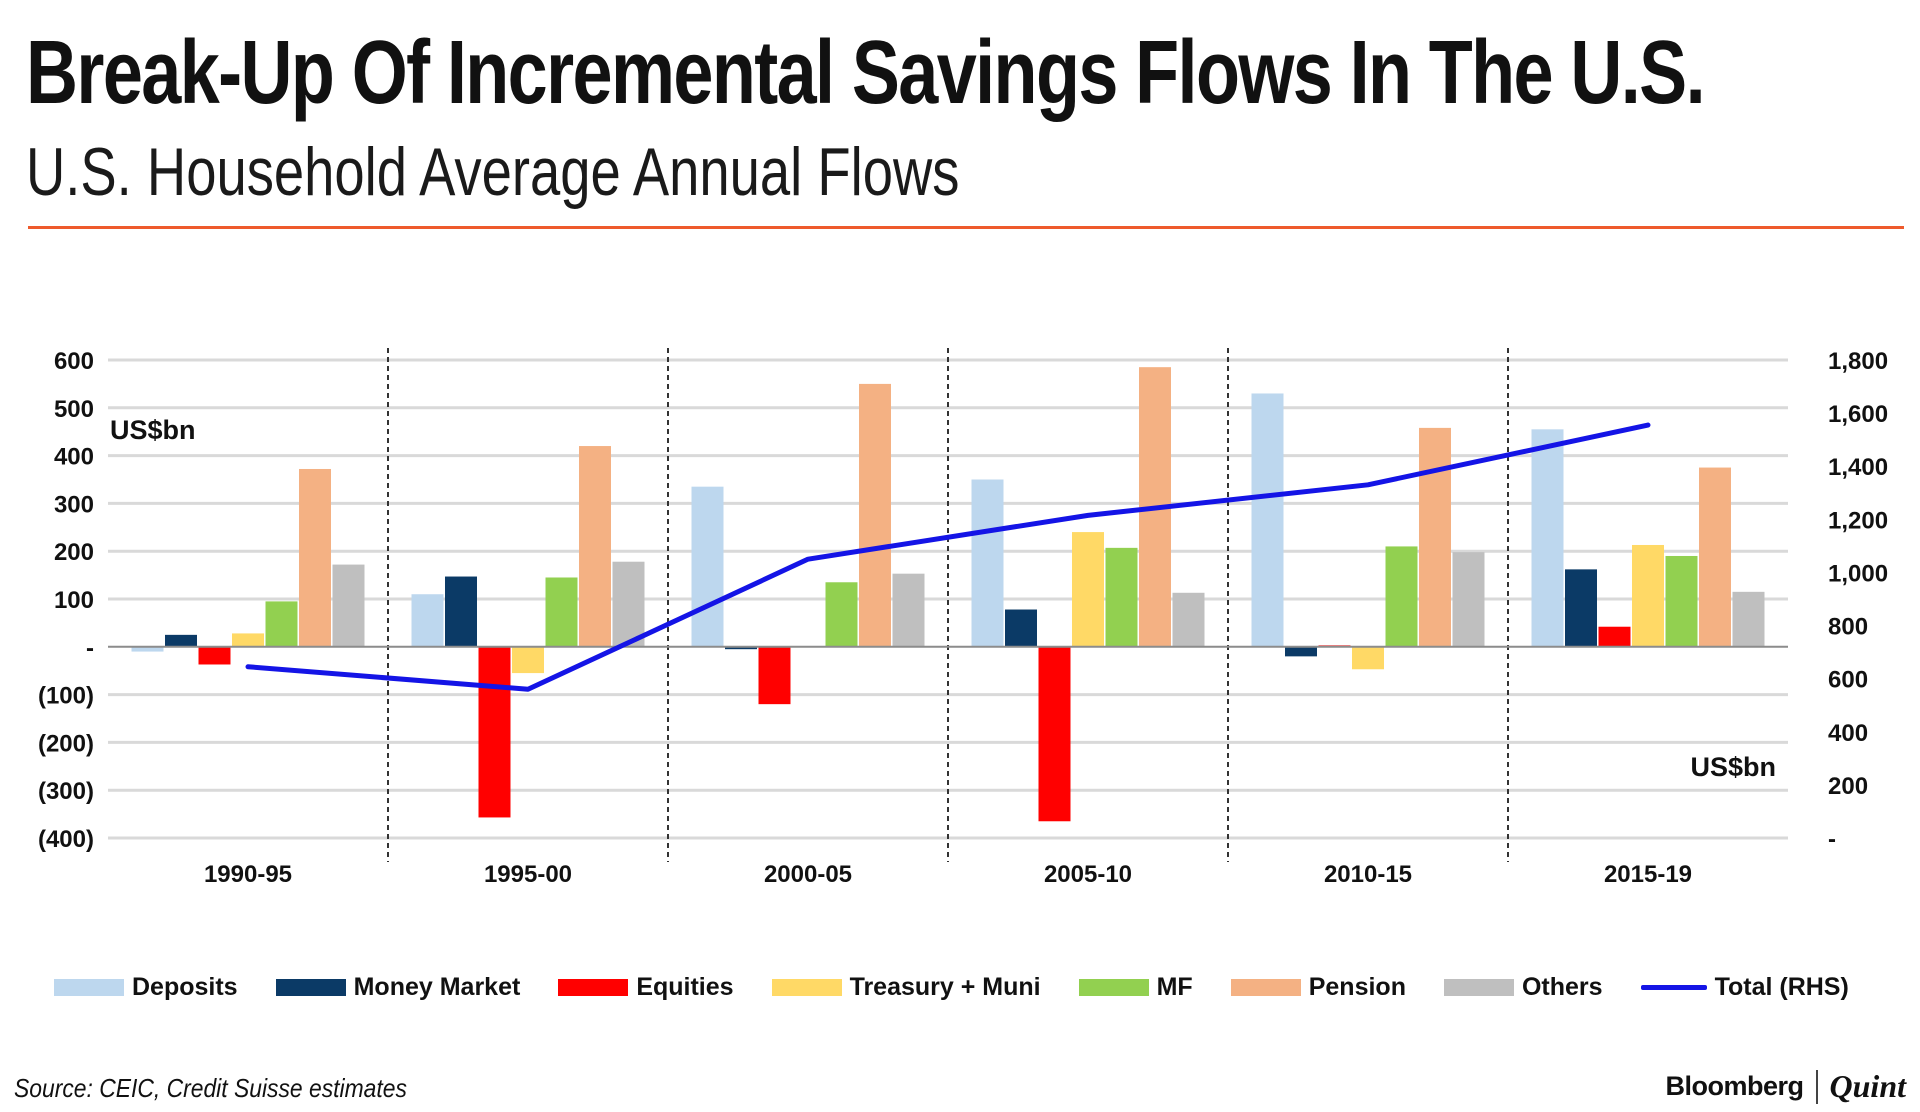 Image resolution: width=1920 pixels, height=1112 pixels. What do you see at coordinates (1858, 573) in the screenshot?
I see `right-tick-label: 1,000` at bounding box center [1858, 573].